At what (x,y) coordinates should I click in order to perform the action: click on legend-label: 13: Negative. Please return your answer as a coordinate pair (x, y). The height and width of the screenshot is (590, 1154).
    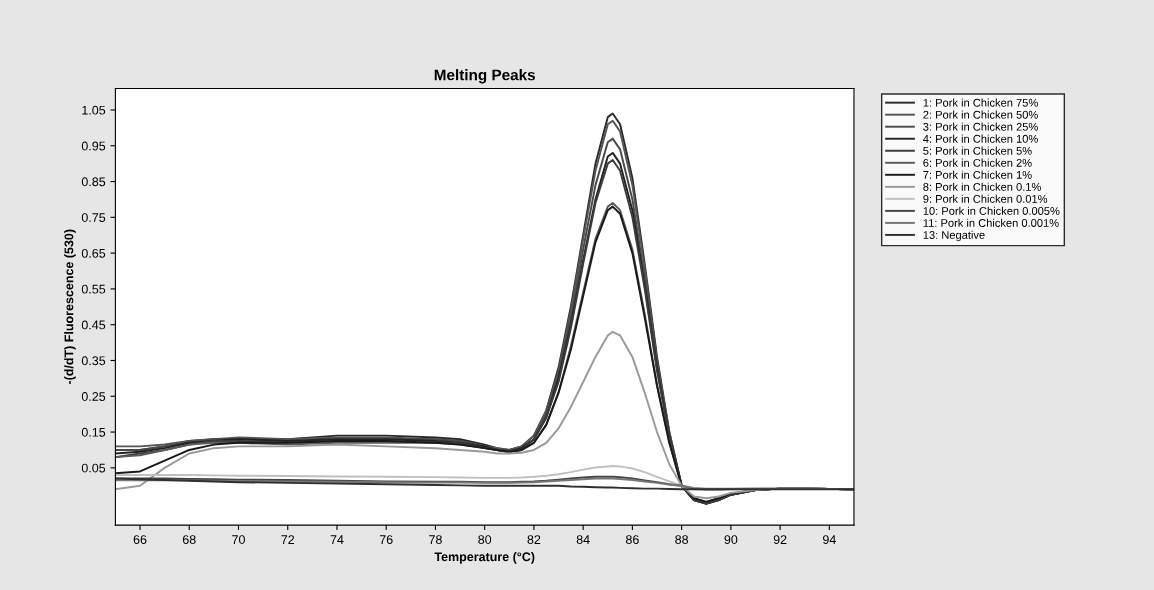
    Looking at the image, I should click on (954, 236).